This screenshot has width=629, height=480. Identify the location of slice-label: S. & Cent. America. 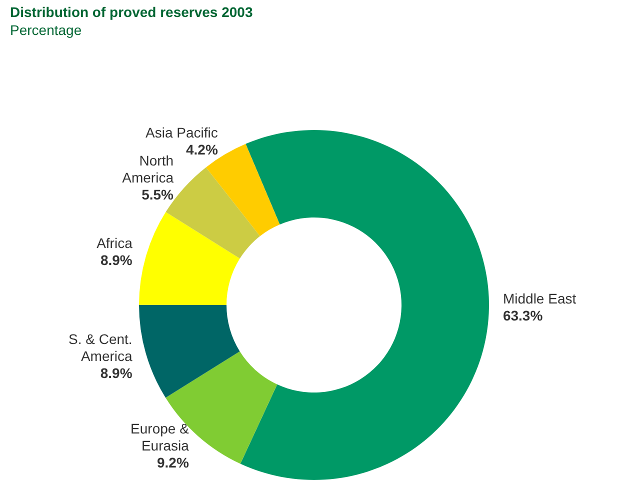
(100, 347).